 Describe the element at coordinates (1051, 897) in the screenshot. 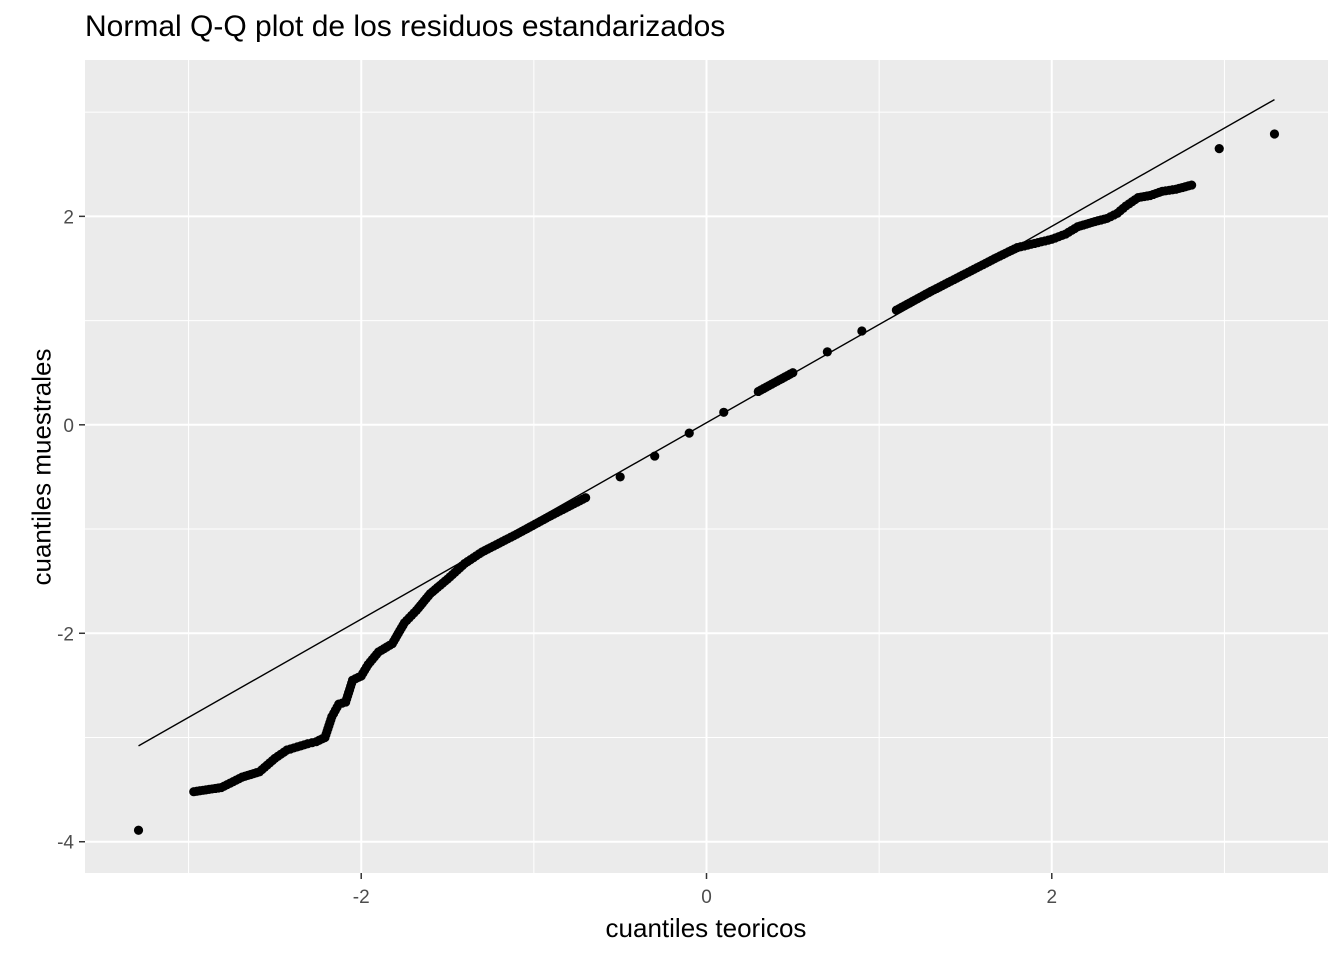

I see `x-tick-label: 2` at that location.